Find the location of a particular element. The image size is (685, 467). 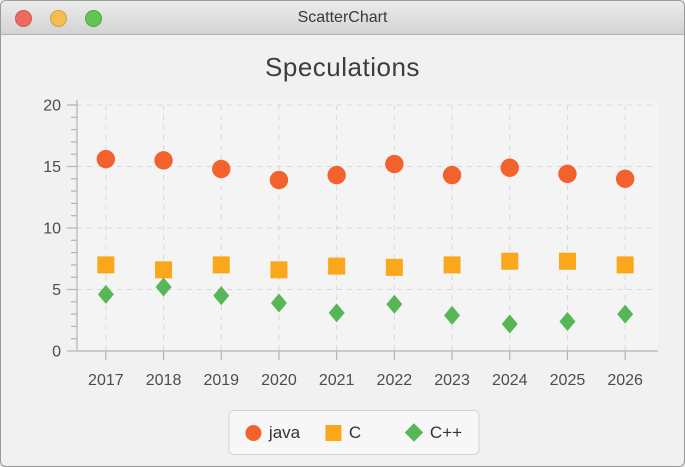

circle-icon is located at coordinates (252, 432).